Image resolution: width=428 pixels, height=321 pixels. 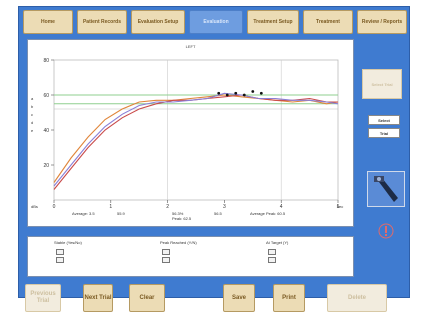 I want to click on trial-button: Trial, so click(x=384, y=133).